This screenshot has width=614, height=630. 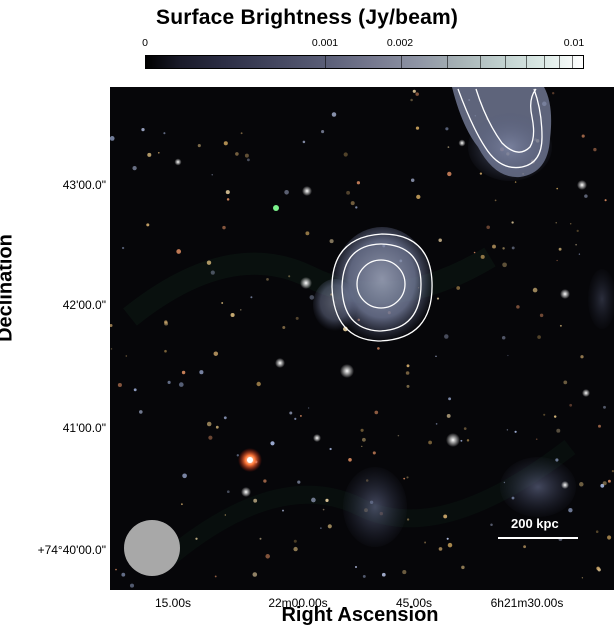 I want to click on colorbar, so click(x=364, y=62).